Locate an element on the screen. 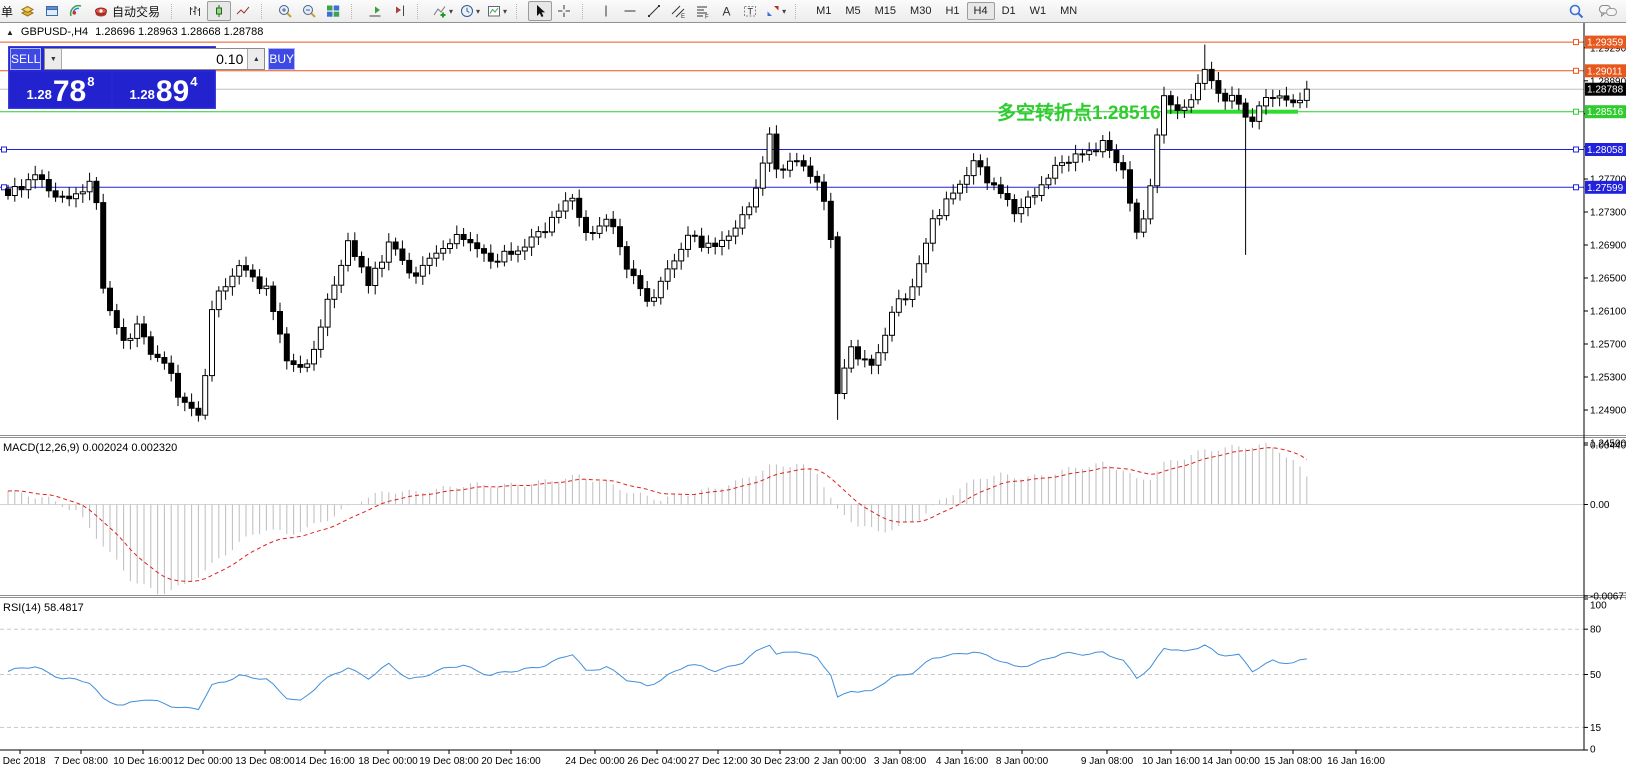 The height and width of the screenshot is (770, 1626). timeframe-M15: M15 is located at coordinates (885, 11).